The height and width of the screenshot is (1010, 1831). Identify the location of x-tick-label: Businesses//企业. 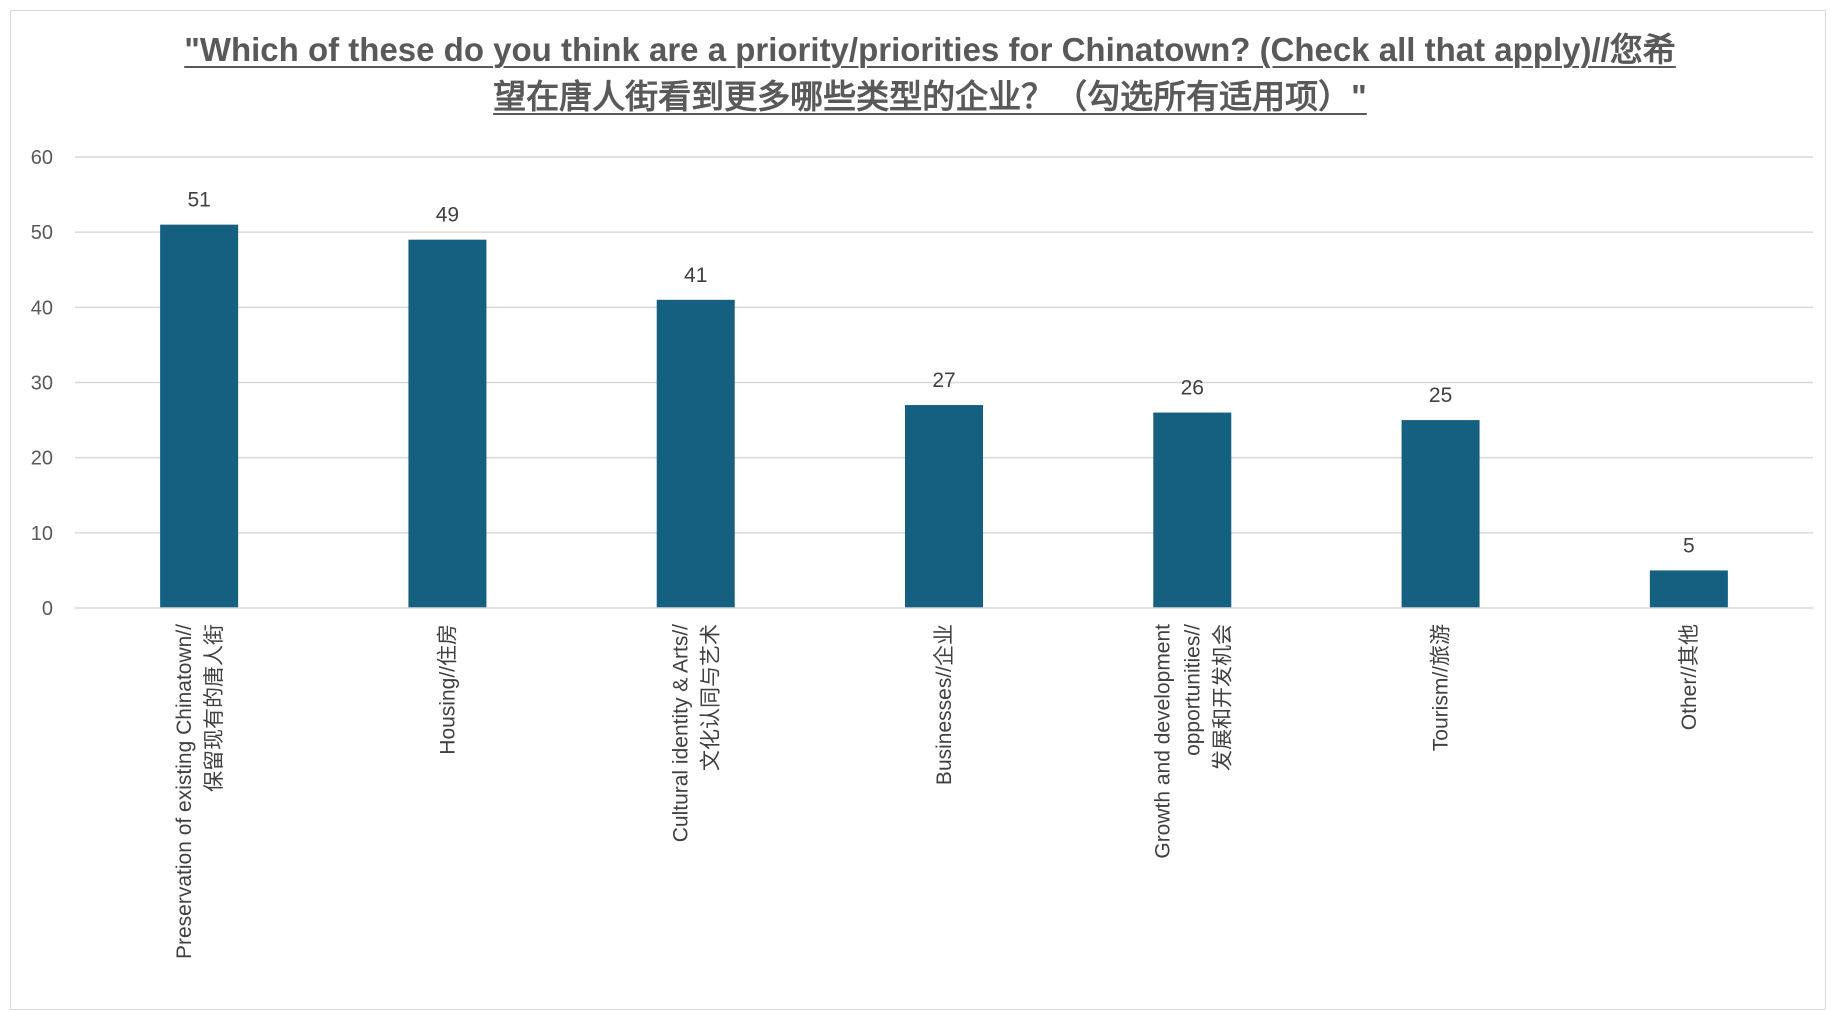
(944, 704).